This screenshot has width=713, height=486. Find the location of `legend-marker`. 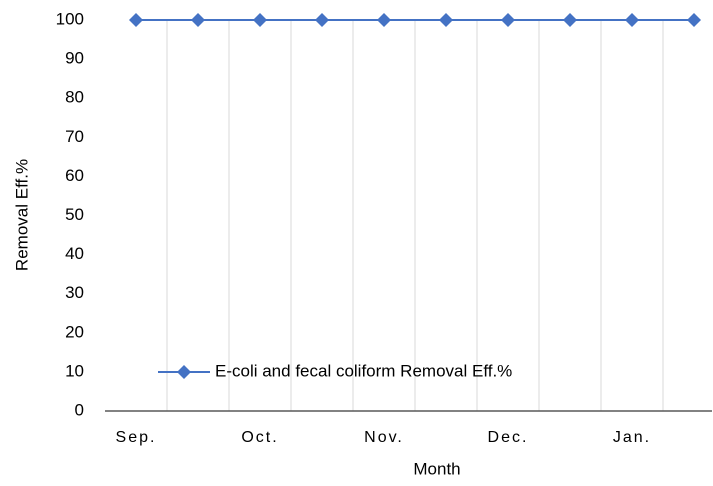

legend-marker is located at coordinates (184, 372).